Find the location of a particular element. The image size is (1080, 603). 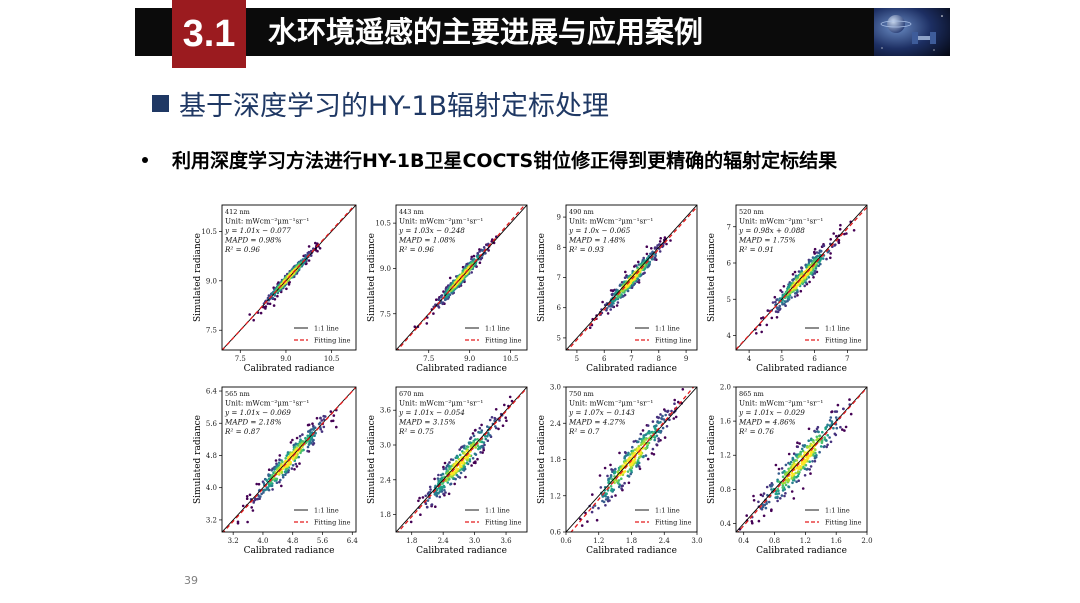

regression-equation: y = 0.98x + 0.088 is located at coordinates (771, 230).